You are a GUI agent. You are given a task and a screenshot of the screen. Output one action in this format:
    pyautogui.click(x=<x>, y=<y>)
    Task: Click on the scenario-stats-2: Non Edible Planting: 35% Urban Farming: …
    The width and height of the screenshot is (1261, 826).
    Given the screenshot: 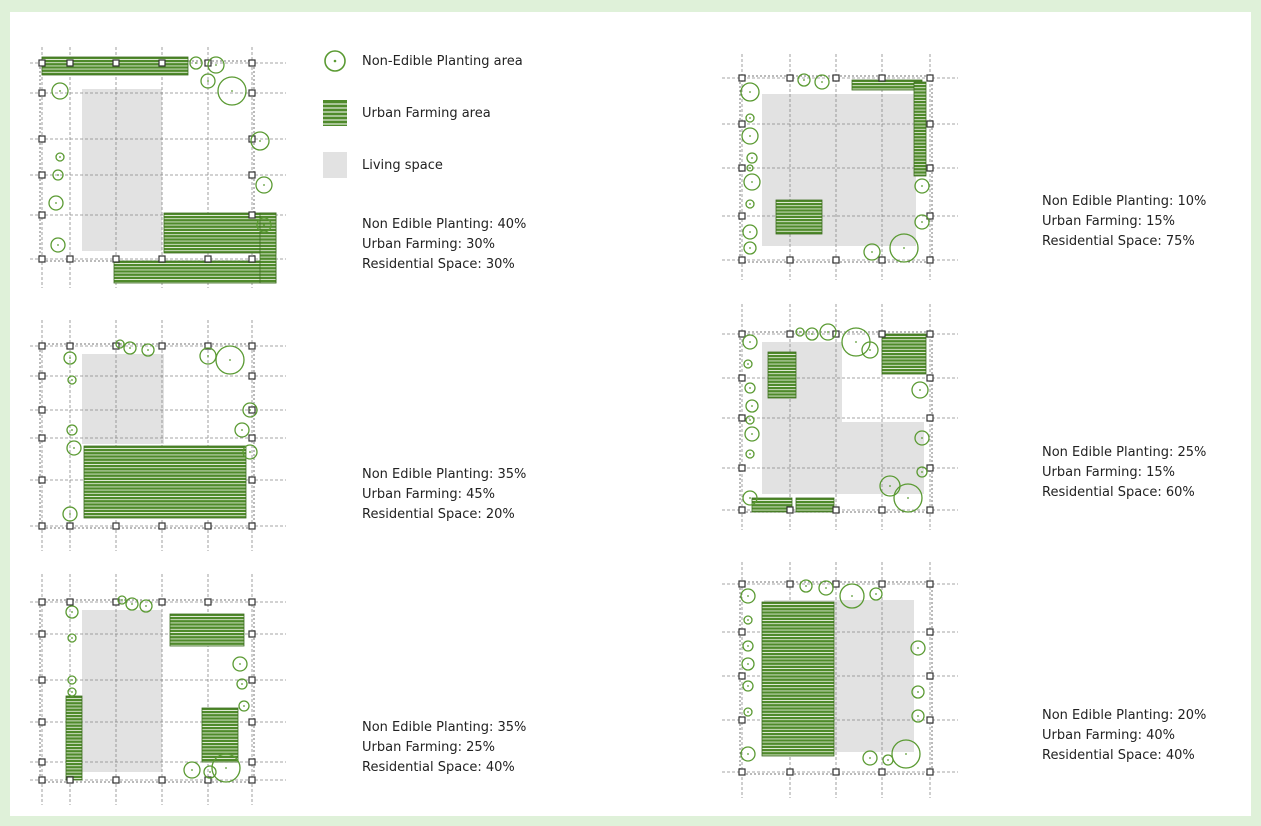 What is the action you would take?
    pyautogui.click(x=444, y=495)
    